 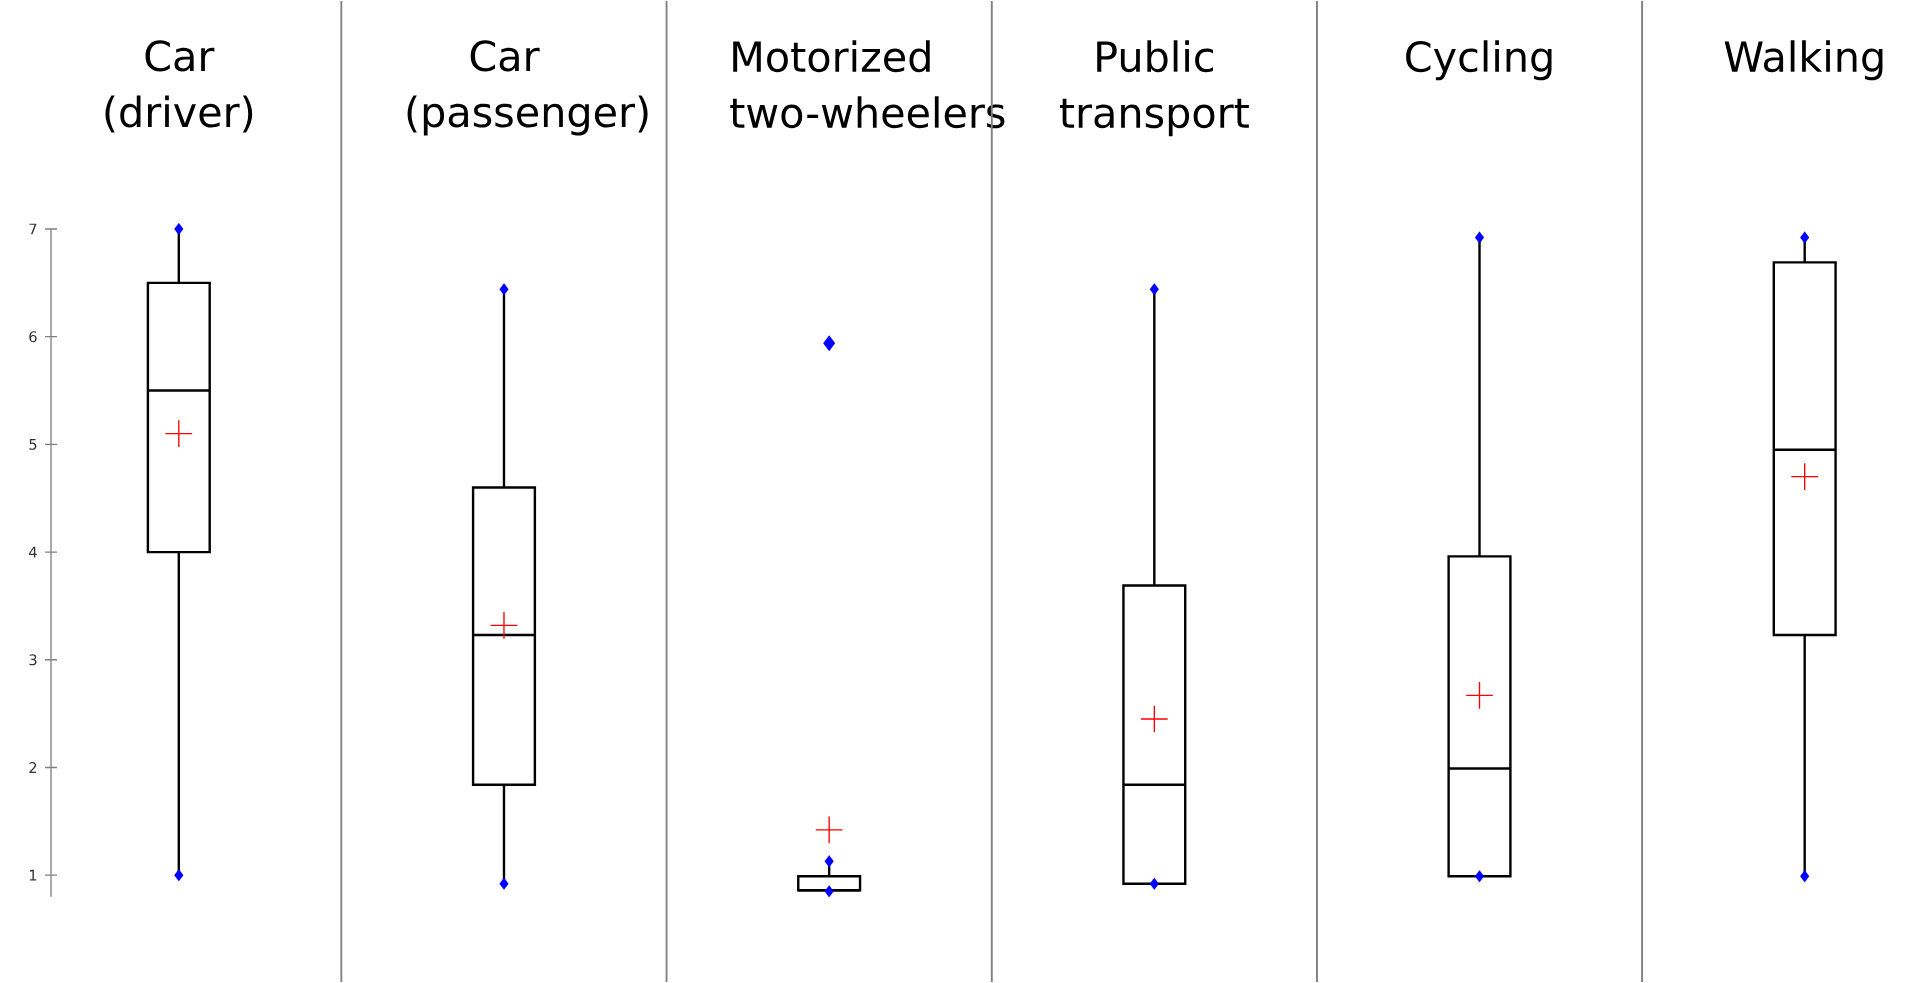 What do you see at coordinates (1479, 60) in the screenshot?
I see `x-tick-label: Cycling` at bounding box center [1479, 60].